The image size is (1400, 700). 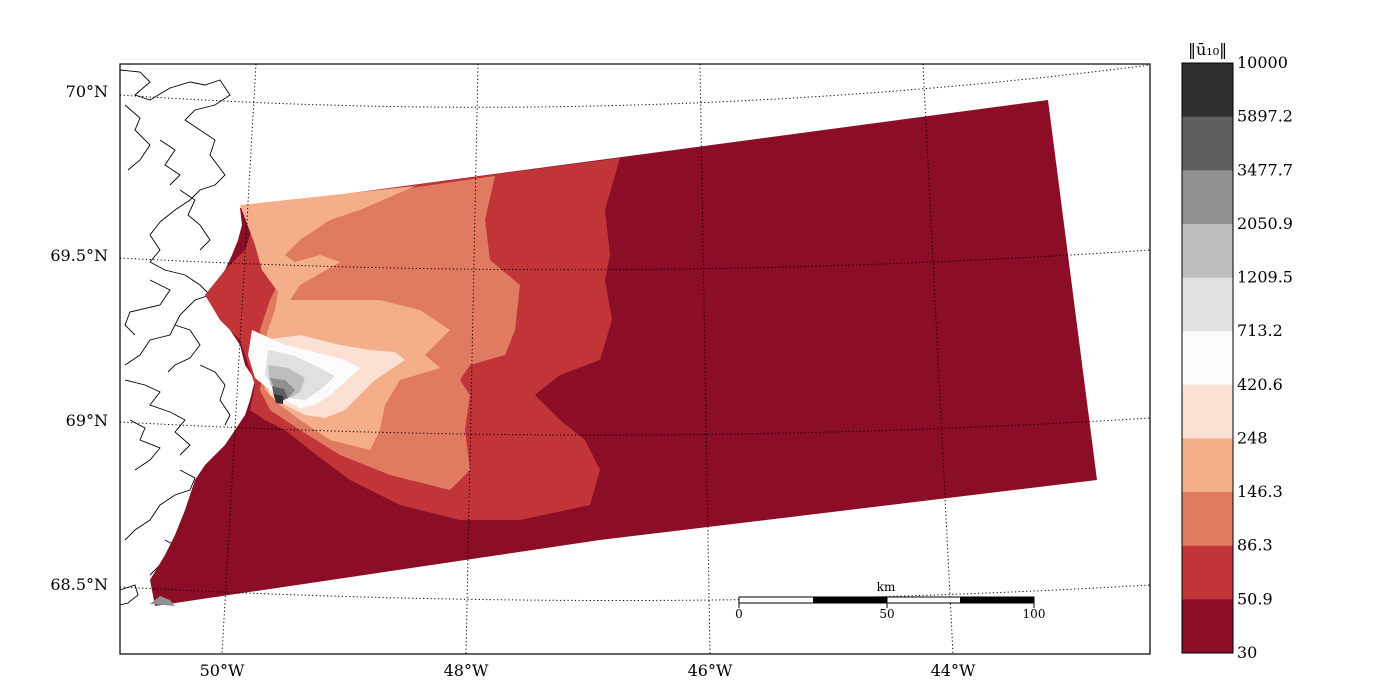 What do you see at coordinates (79, 584) in the screenshot?
I see `lat-label-68.5: 68.5°N` at bounding box center [79, 584].